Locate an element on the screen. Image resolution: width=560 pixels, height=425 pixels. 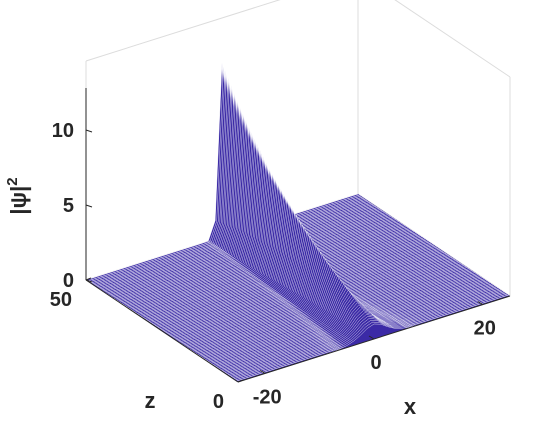
x-tick-label: -20 is located at coordinates (267, 397).